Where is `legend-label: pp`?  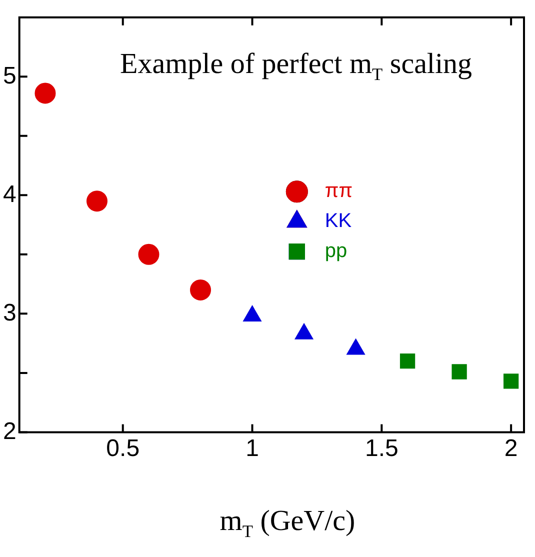 legend-label: pp is located at coordinates (336, 251).